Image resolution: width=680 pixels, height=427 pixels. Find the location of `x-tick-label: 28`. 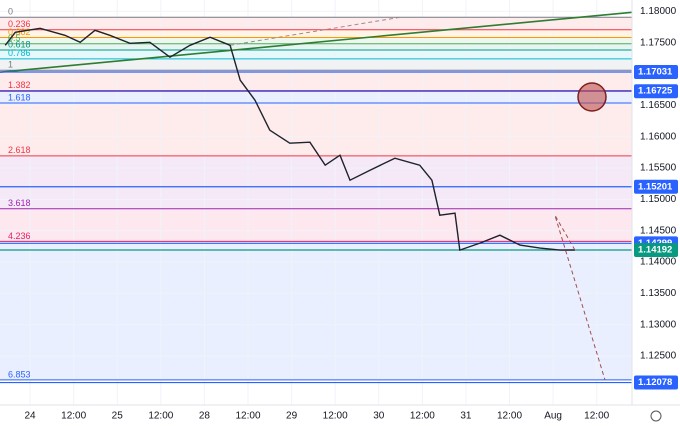

x-tick-label: 28 is located at coordinates (205, 416).